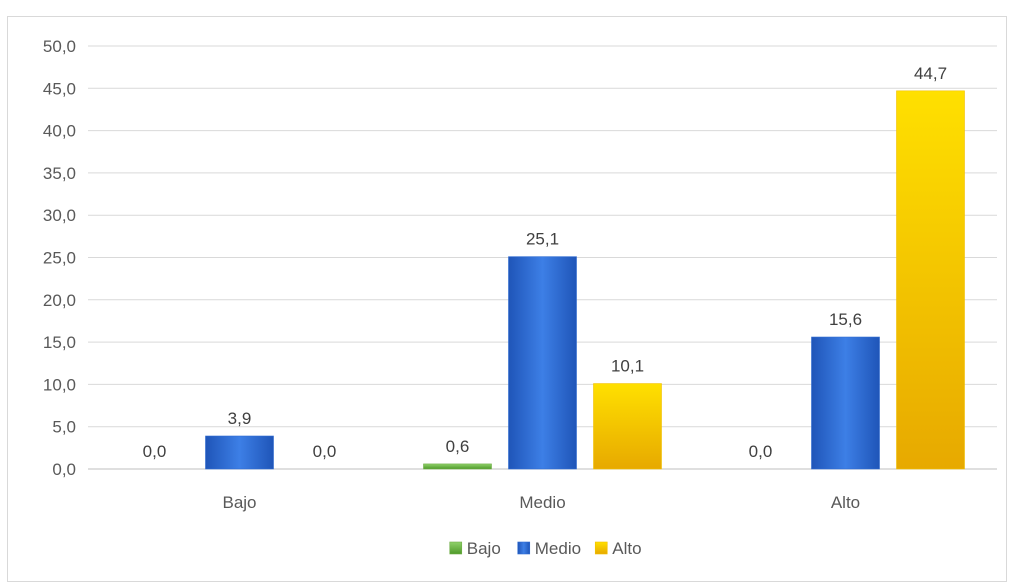  I want to click on y-tick-label: 25,0, so click(59, 258).